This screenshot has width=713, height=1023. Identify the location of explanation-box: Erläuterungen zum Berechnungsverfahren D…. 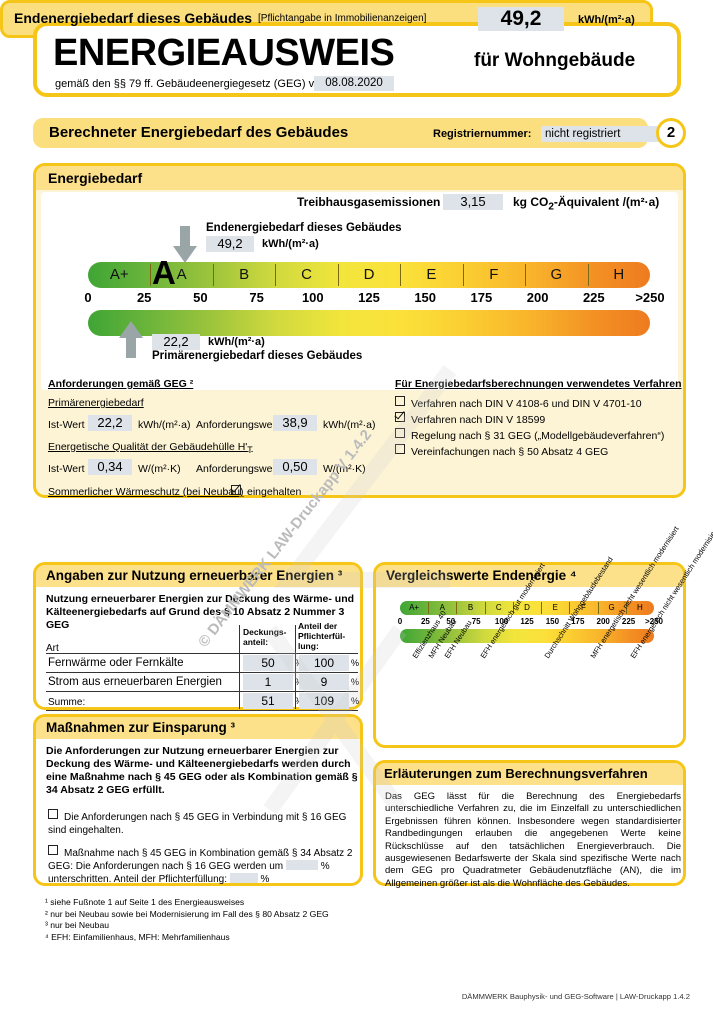
(529, 824).